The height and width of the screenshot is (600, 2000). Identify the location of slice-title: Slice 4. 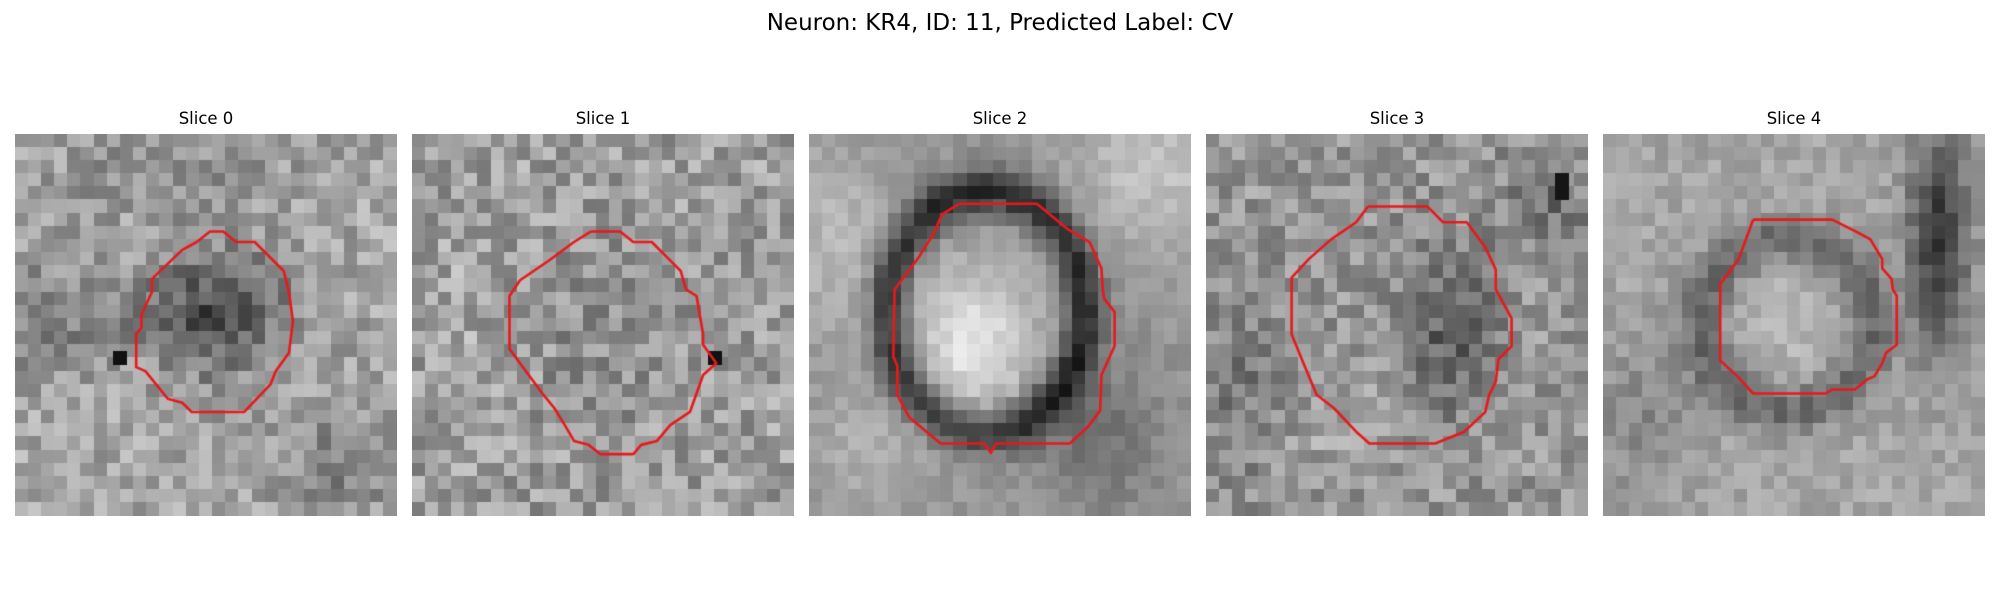
(1794, 118).